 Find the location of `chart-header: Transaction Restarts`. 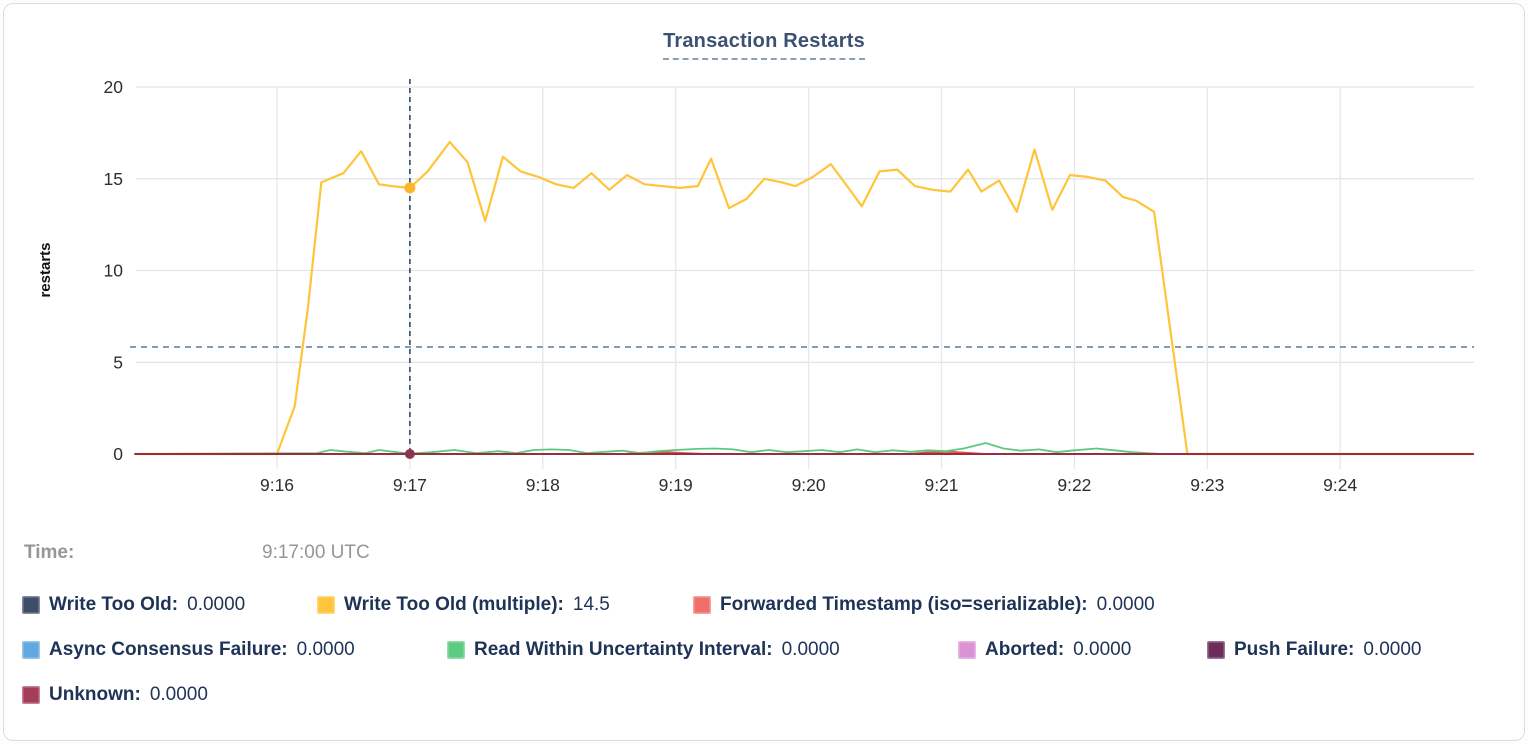

chart-header: Transaction Restarts is located at coordinates (764, 34).